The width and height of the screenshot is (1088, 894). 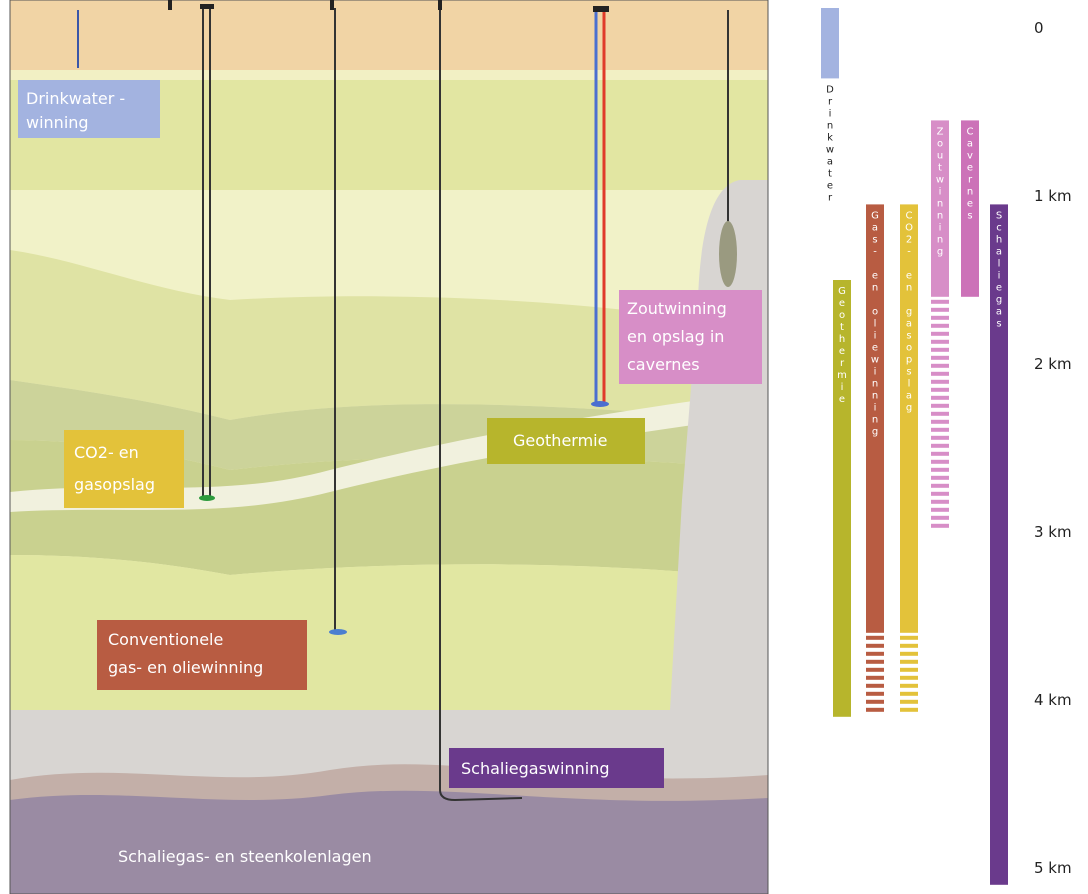 What do you see at coordinates (1053, 196) in the screenshot?
I see `depth-label-1: 1 km` at bounding box center [1053, 196].